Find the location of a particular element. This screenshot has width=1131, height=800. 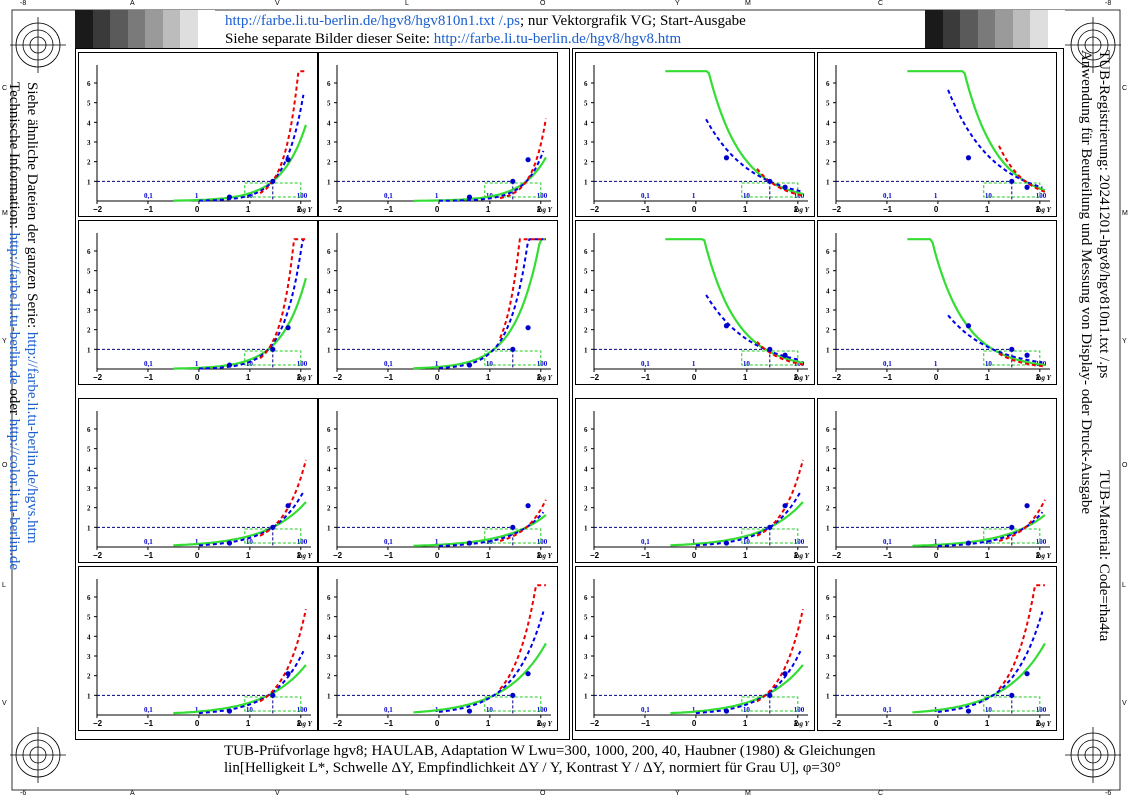

tick-right-2: Y is located at coordinates (1124, 341).